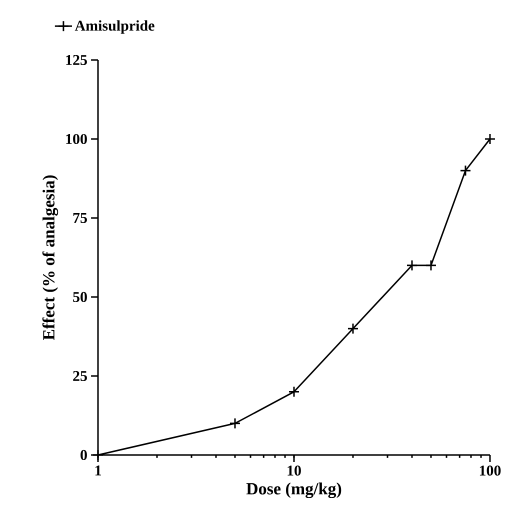 This screenshot has height=525, width=506. I want to click on y-tick-label: 125, so click(76, 60).